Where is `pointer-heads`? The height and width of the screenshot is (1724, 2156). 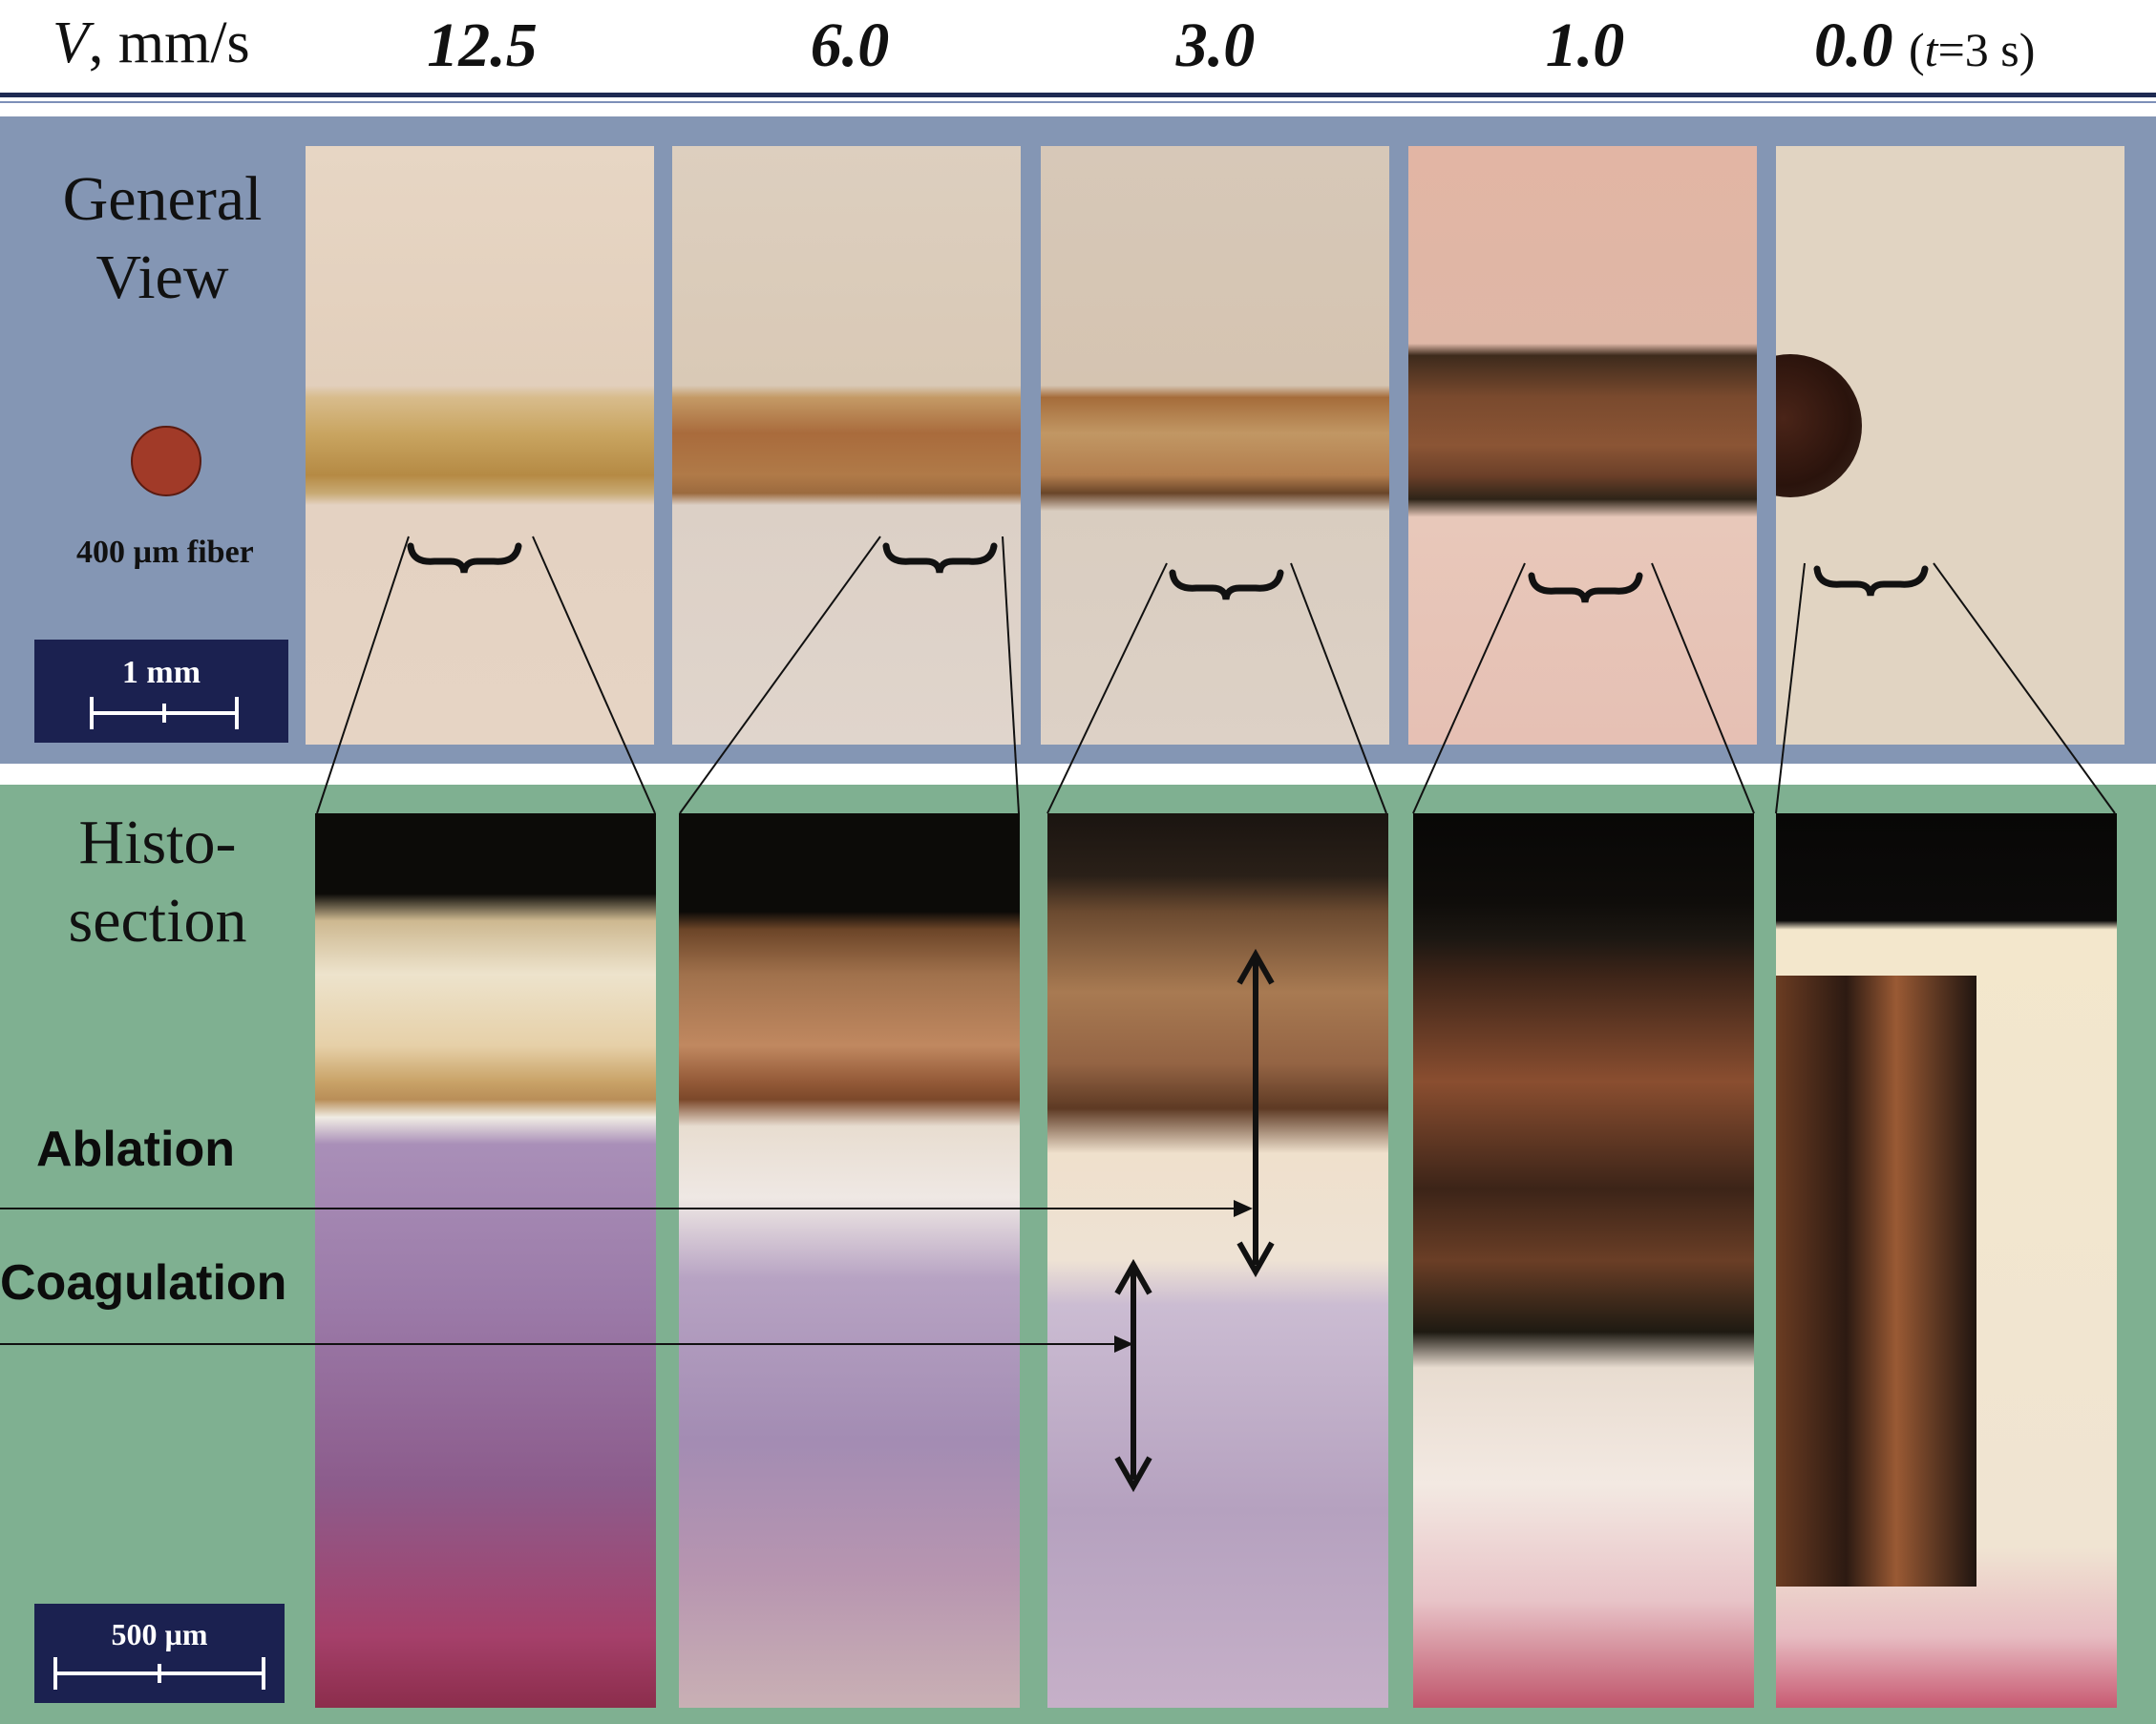
pointer-heads is located at coordinates (1184, 1276).